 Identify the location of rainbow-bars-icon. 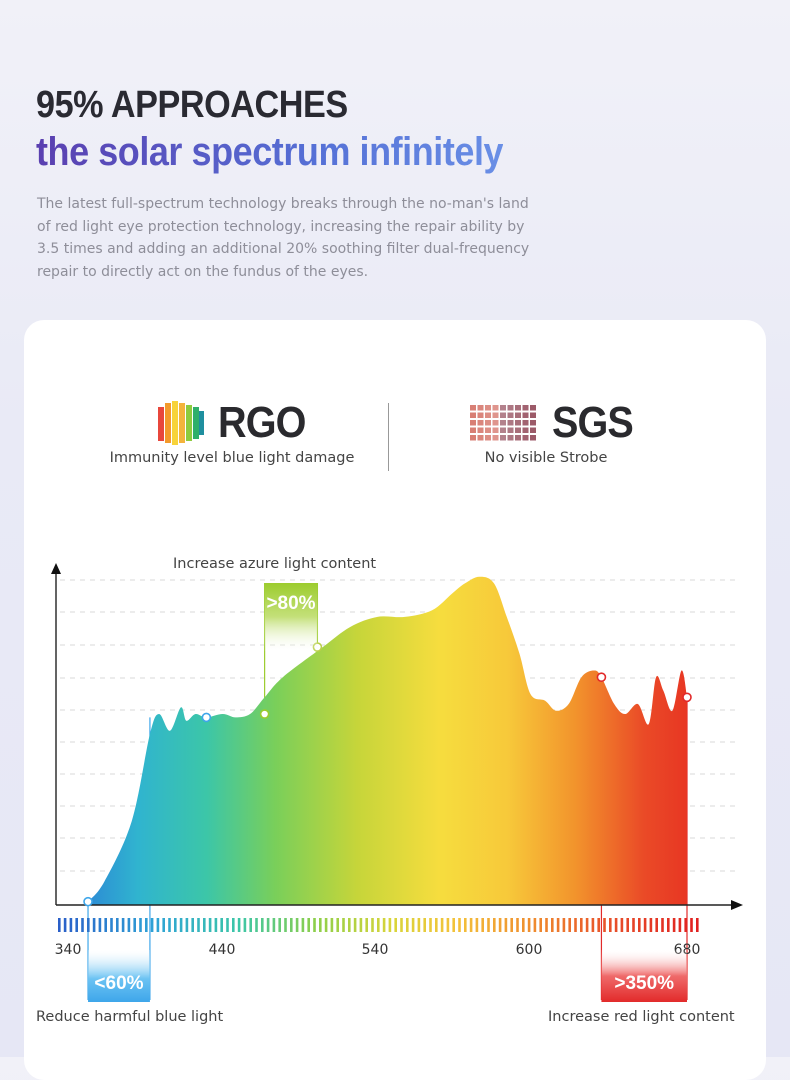
(181, 423).